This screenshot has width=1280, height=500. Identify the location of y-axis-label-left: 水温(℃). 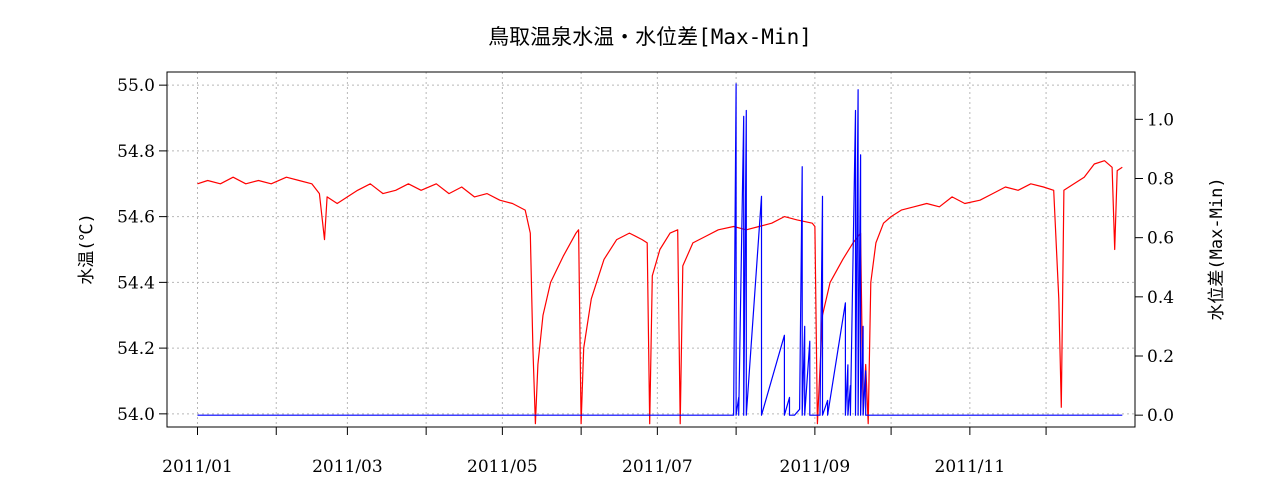
(87, 248).